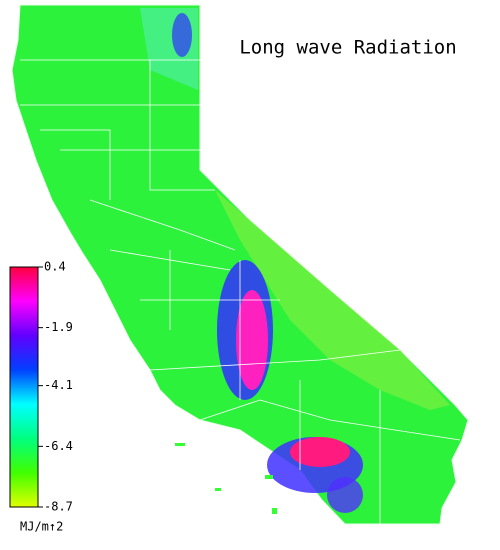  I want to click on north-blue, so click(182, 35).